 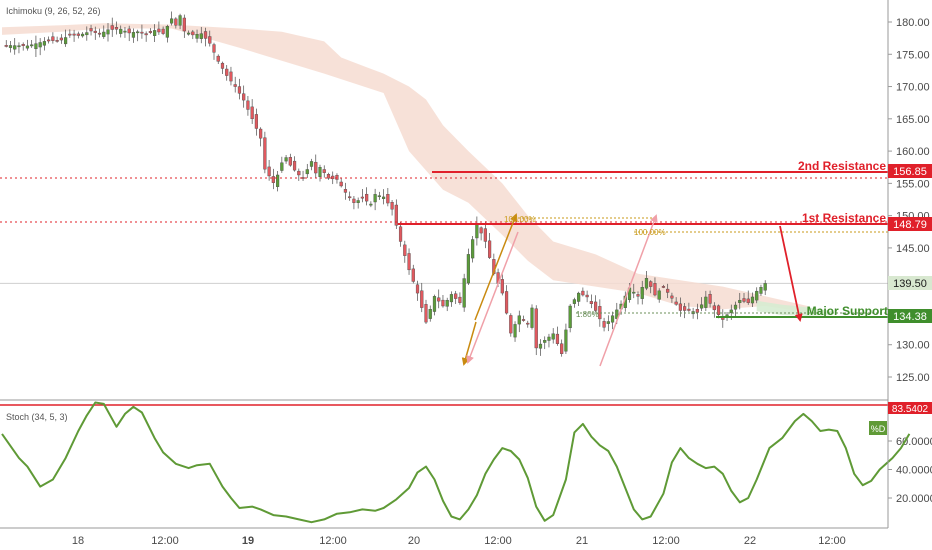 What do you see at coordinates (37, 417) in the screenshot?
I see `stoch-legend: Stoch (34, 5, 3)` at bounding box center [37, 417].